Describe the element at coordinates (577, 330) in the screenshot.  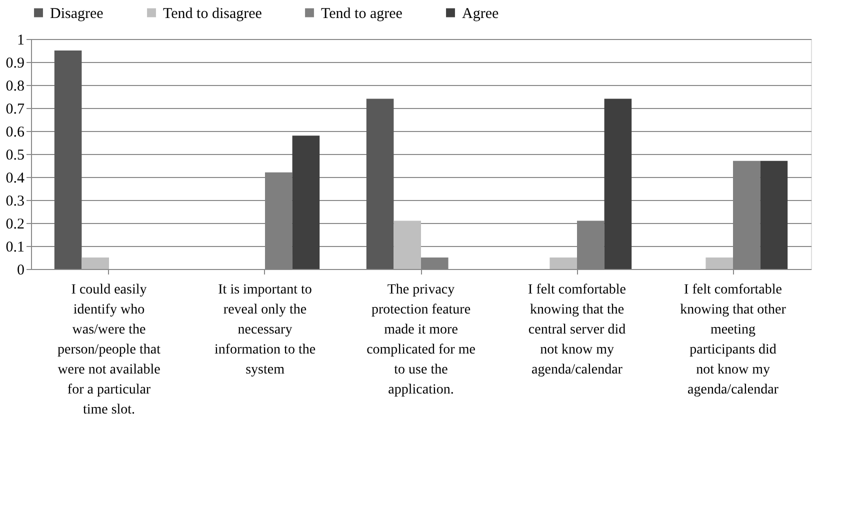
I see `x-tick-label: I felt comfortable knowing that the central server did not know my agenda/calendar` at that location.